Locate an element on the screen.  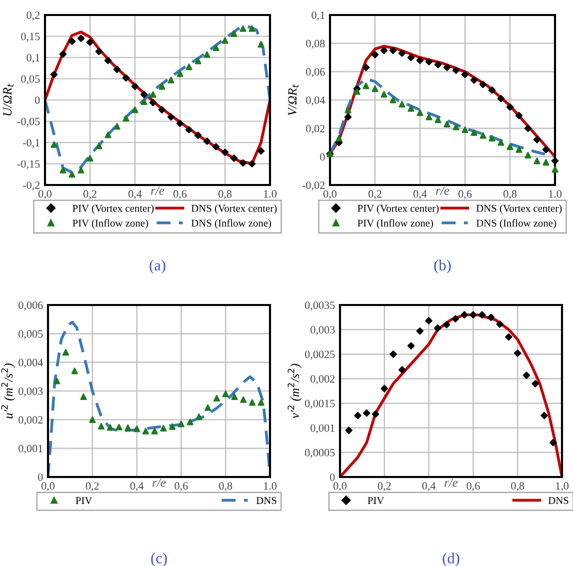
text: (b) is located at coordinates (442, 267).